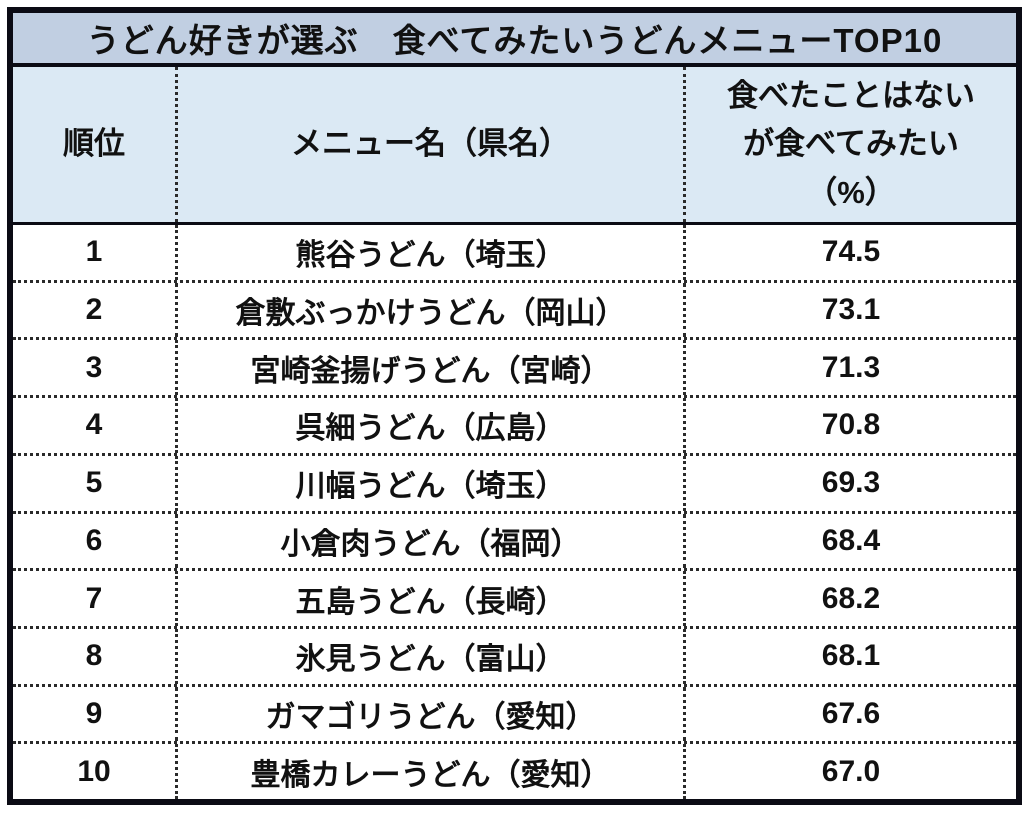 This screenshot has height=816, width=1036. I want to click on table-row: 7 五島うどん（長崎） 68.2, so click(514, 597).